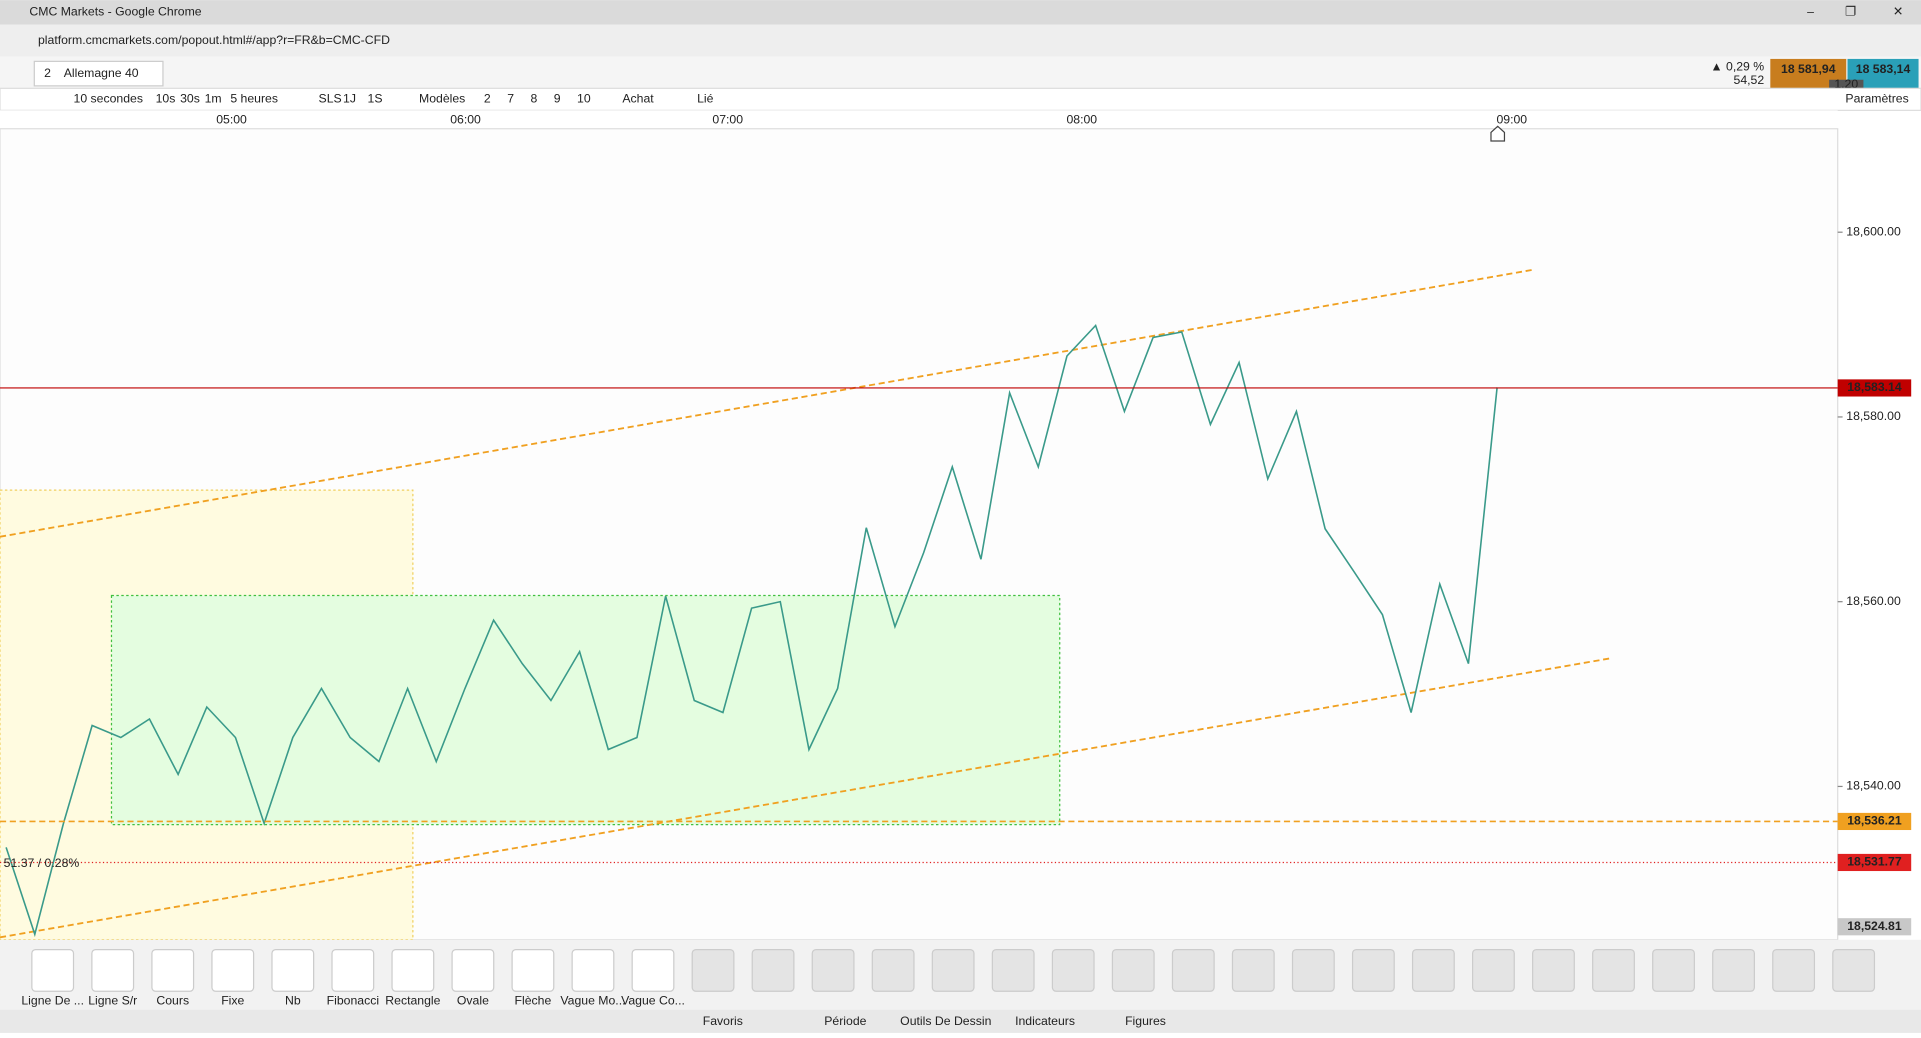 The height and width of the screenshot is (1038, 1921). I want to click on interval: 10 secondes, so click(108, 99).